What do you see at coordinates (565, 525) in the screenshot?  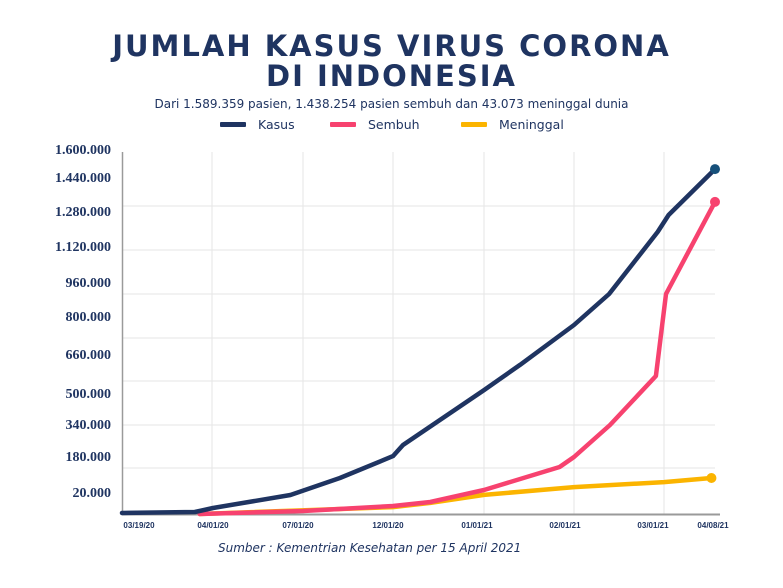 I see `x-tick-label: 02/01/21` at bounding box center [565, 525].